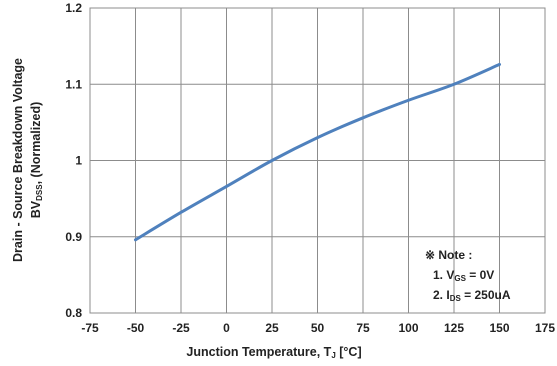 The image size is (557, 366). What do you see at coordinates (272, 328) in the screenshot?
I see `x-tick-label: 25` at bounding box center [272, 328].